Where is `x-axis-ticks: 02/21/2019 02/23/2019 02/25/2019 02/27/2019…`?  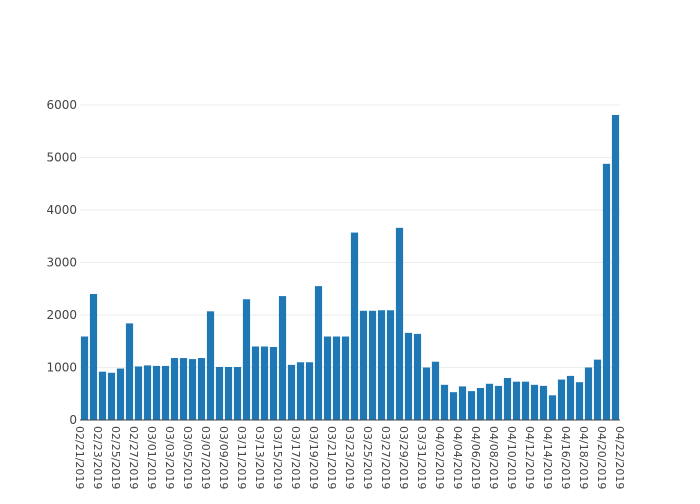 x-axis-ticks: 02/21/2019 02/23/2019 02/25/2019 02/27/2019… is located at coordinates (349, 457).